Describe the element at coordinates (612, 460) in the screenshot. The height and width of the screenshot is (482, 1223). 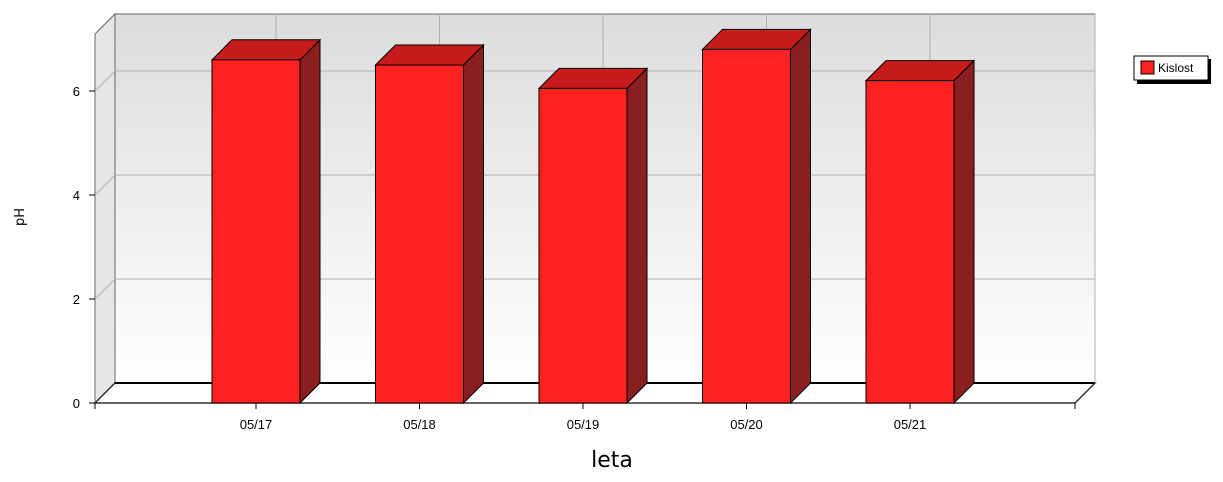
I see `x-axis-title: leta` at that location.